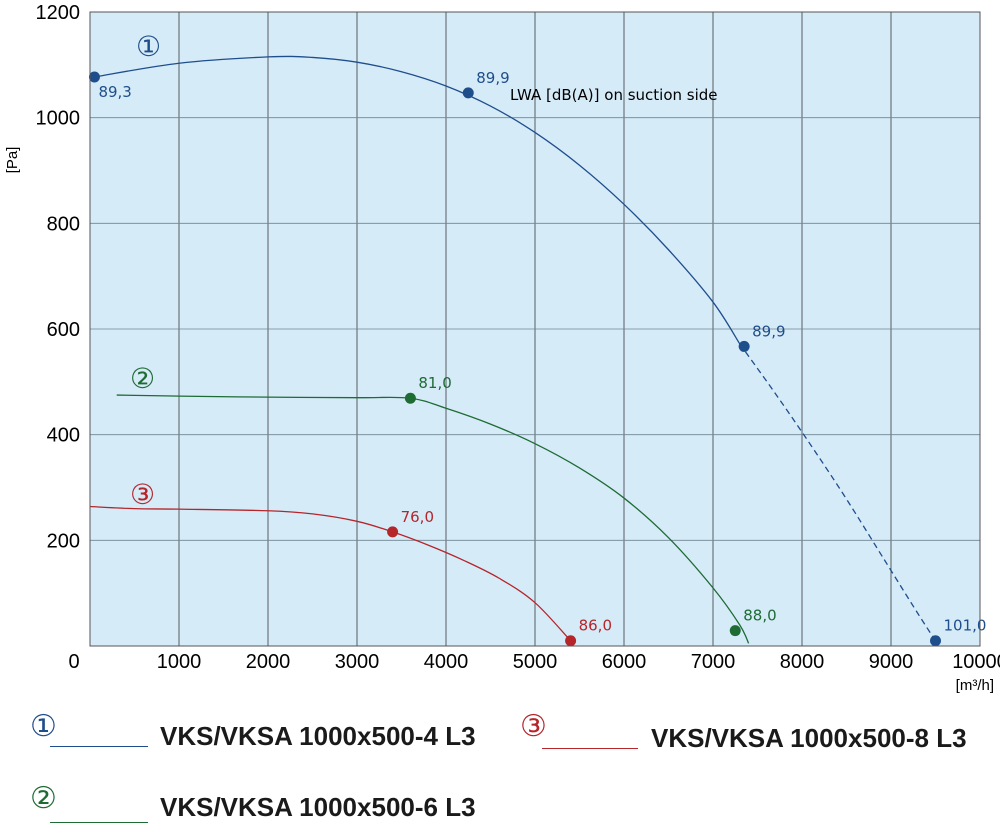 This screenshot has height=833, width=1000. Describe the element at coordinates (73, 662) in the screenshot. I see `x-tick-label: 0` at that location.